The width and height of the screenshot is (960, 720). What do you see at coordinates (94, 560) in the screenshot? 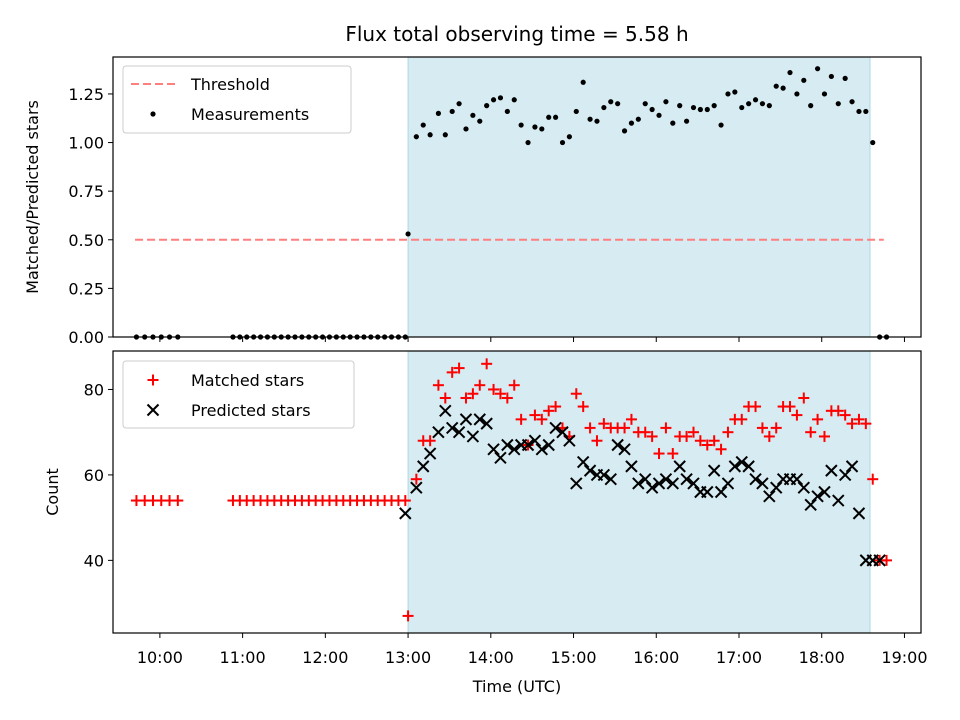
I see `bottom-y-tick-label: 40` at bounding box center [94, 560].